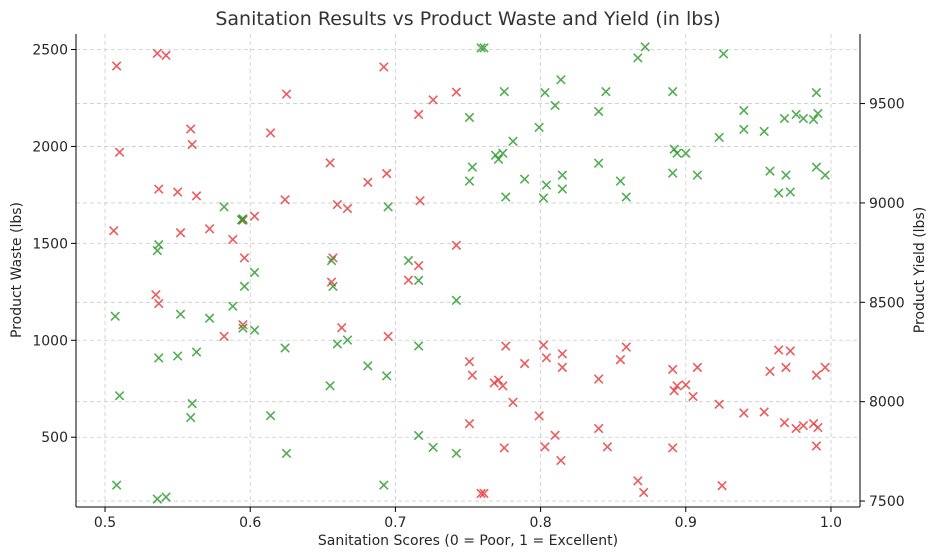 This screenshot has height=558, width=936. I want to click on y-left-tick-label: 2500, so click(50, 51).